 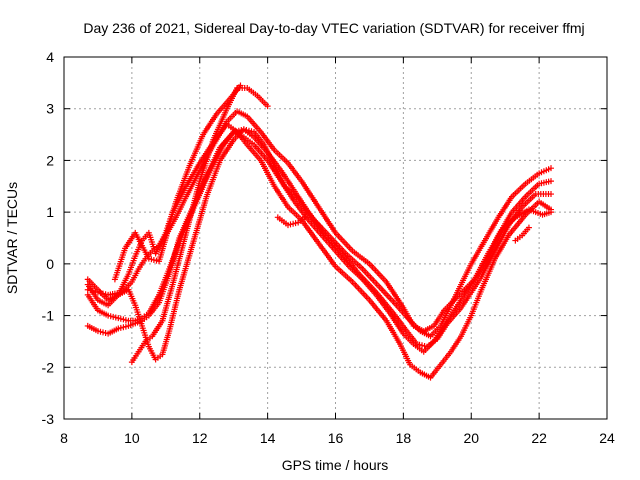 What do you see at coordinates (48, 367) in the screenshot?
I see `y-tick-label: -2` at bounding box center [48, 367].